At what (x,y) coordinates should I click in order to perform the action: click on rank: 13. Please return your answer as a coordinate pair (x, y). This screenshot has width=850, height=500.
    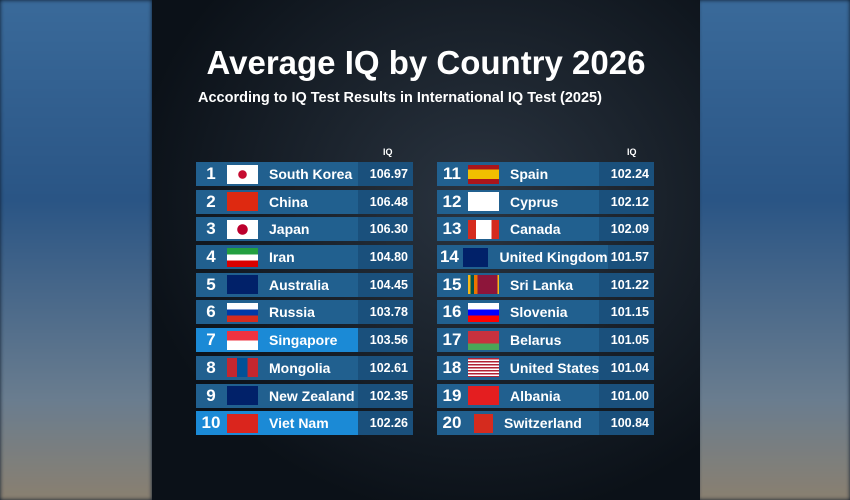
    Looking at the image, I should click on (452, 229).